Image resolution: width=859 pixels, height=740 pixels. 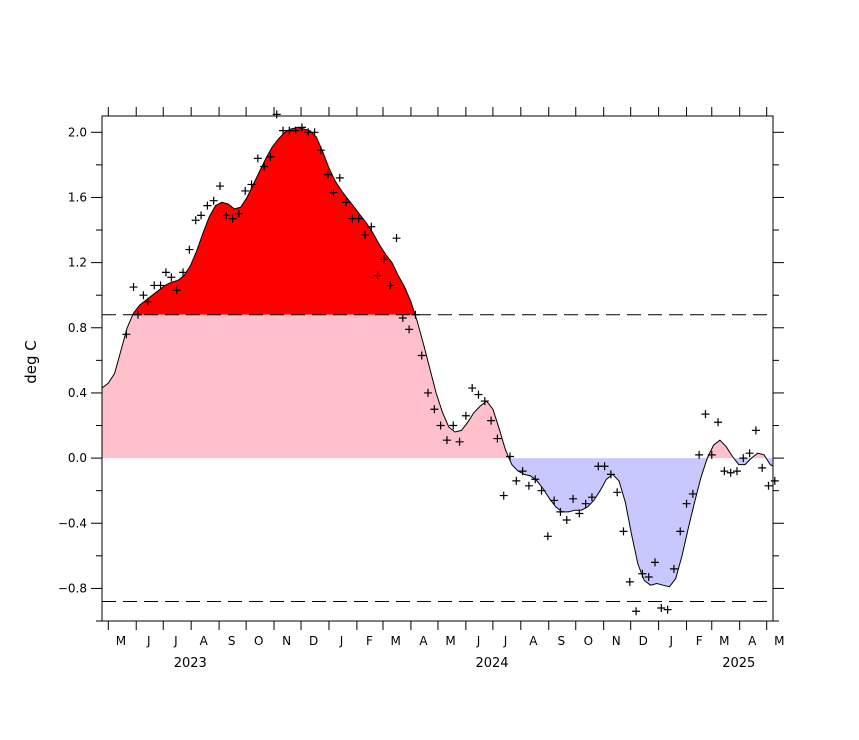 I want to click on strong-warm-fill, so click(x=274, y=221).